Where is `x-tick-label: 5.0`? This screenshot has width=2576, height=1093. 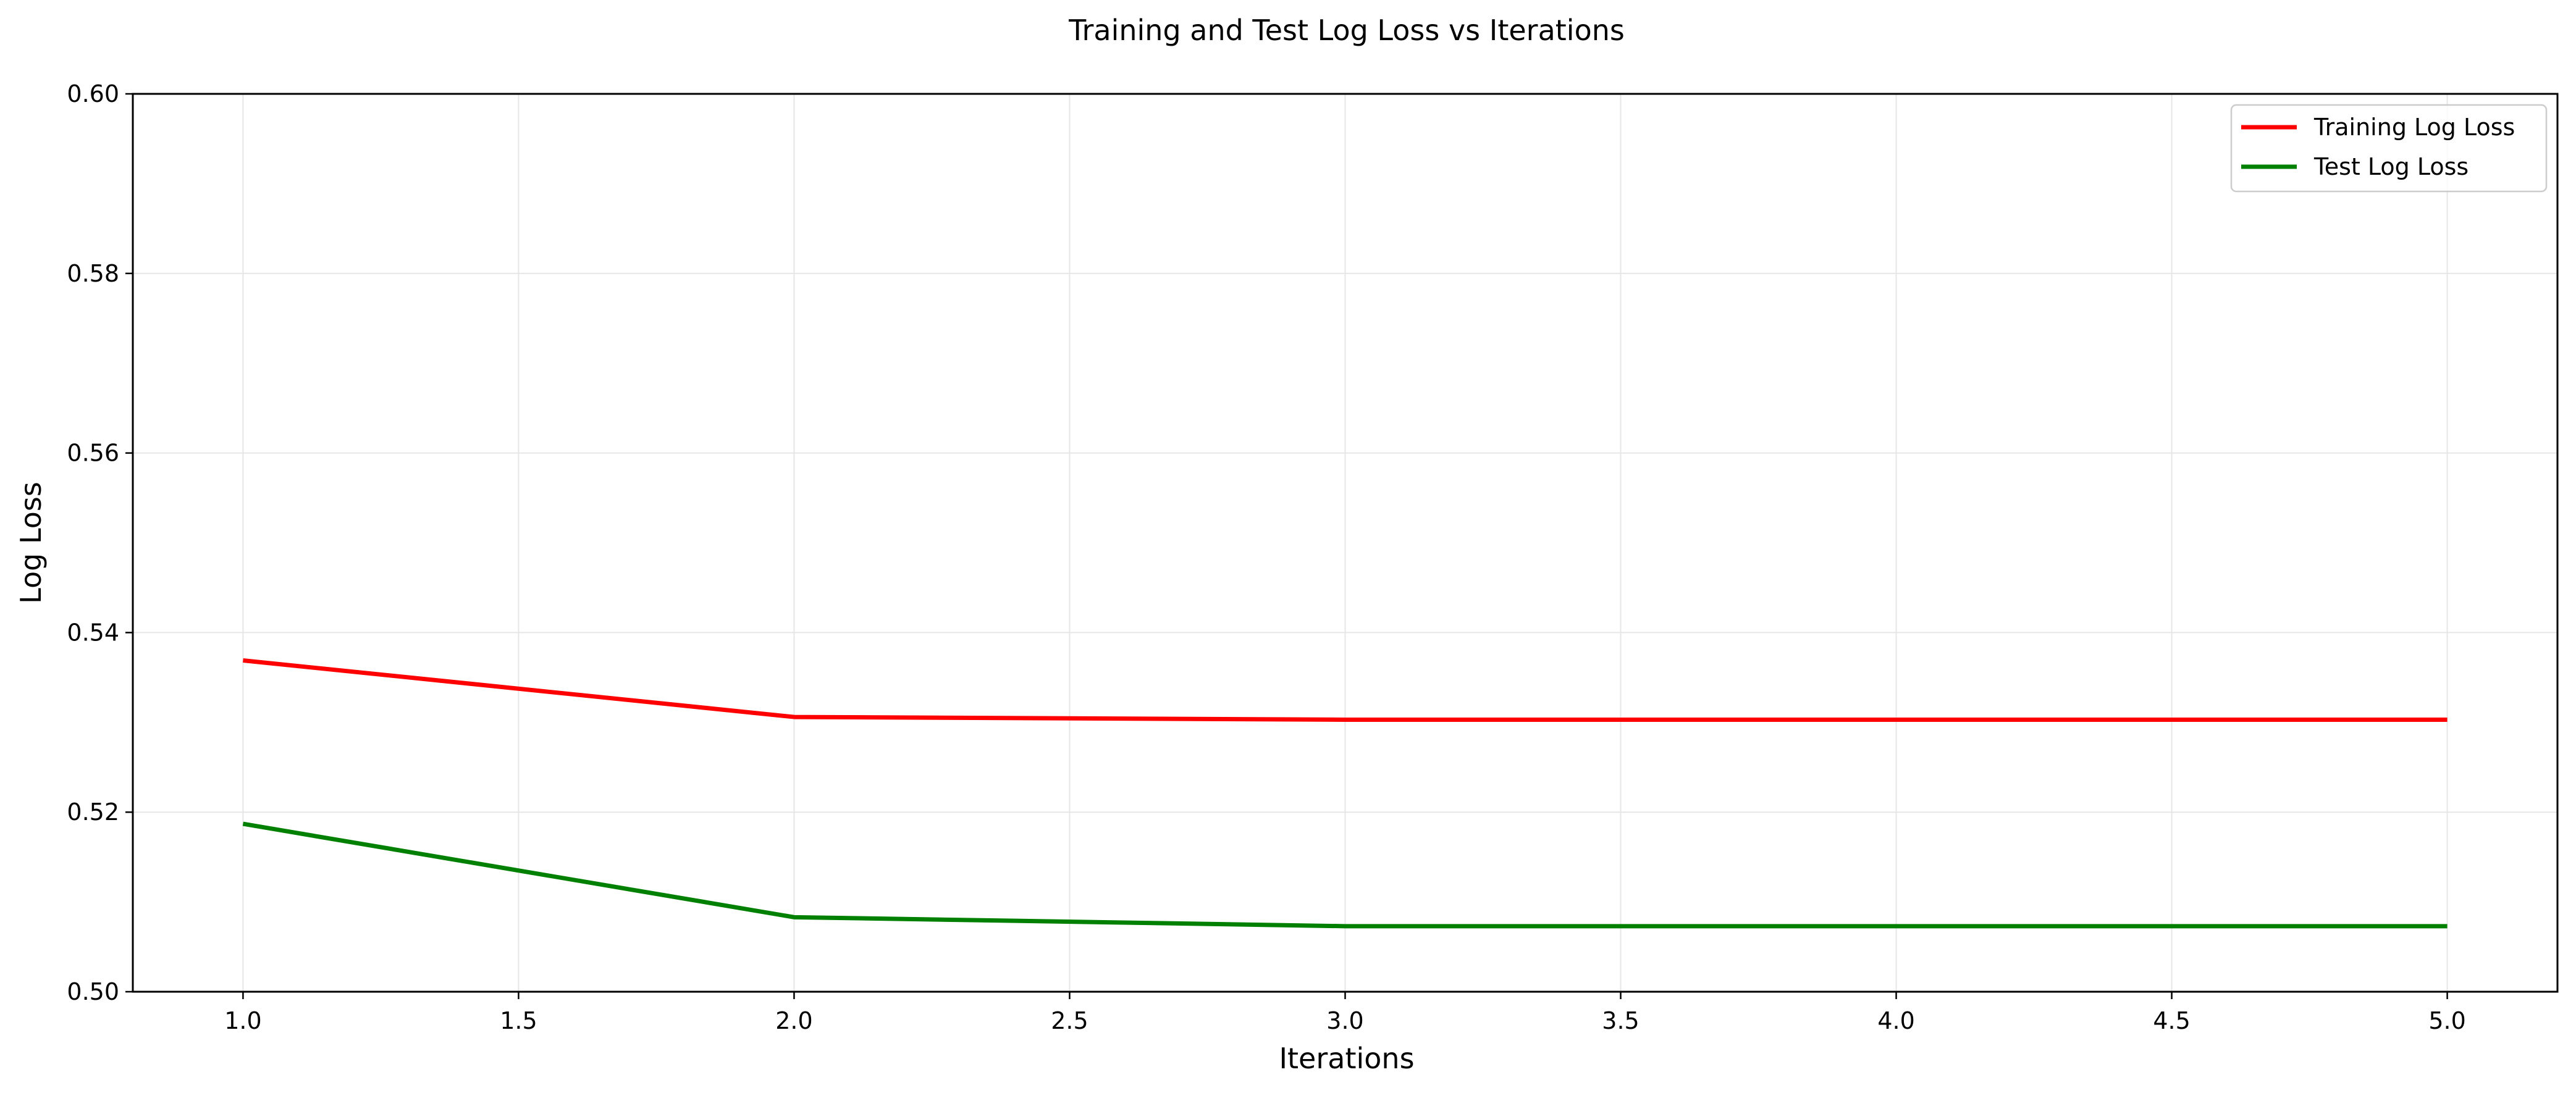
x-tick-label: 5.0 is located at coordinates (2446, 1020).